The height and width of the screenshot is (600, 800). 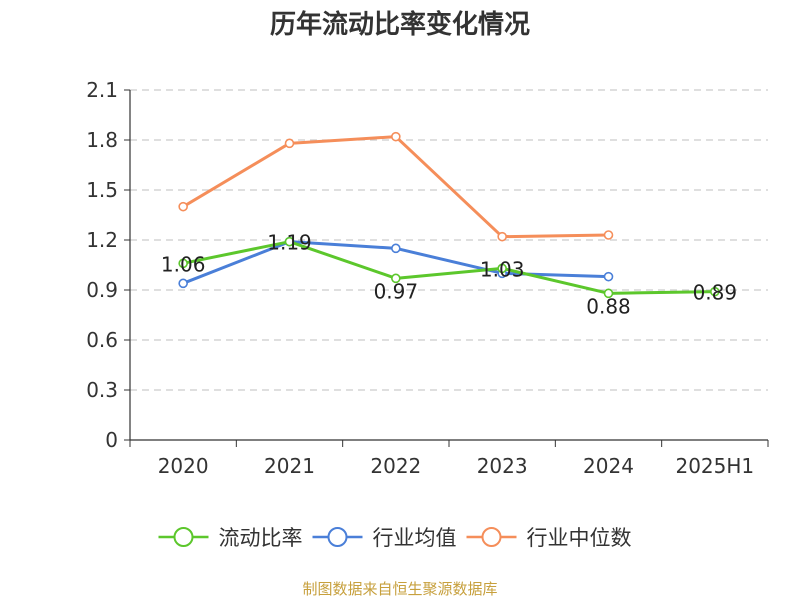 What do you see at coordinates (183, 466) in the screenshot?
I see `x-tick-label: 2020` at bounding box center [183, 466].